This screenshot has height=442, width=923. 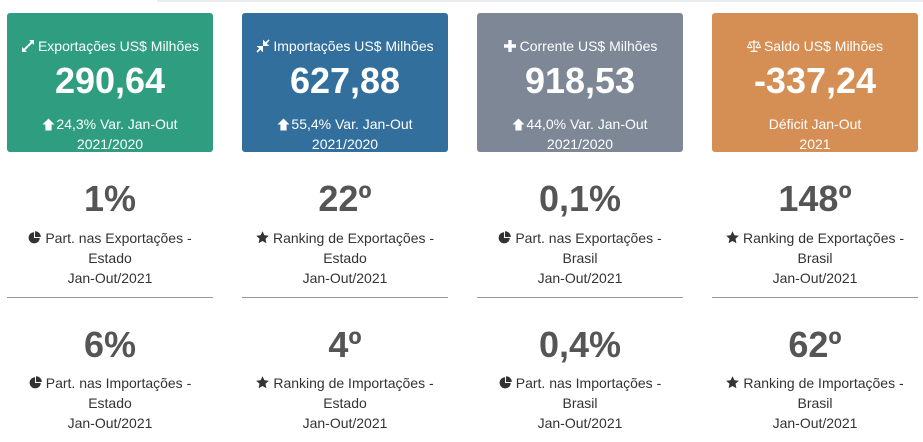 What do you see at coordinates (345, 198) in the screenshot?
I see `stat-value: 22º` at bounding box center [345, 198].